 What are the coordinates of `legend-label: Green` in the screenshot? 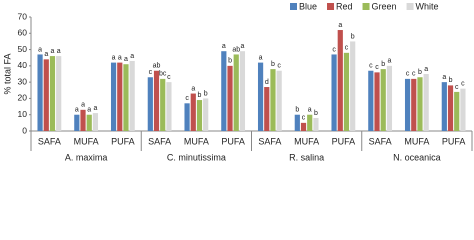 It's located at (384, 6).